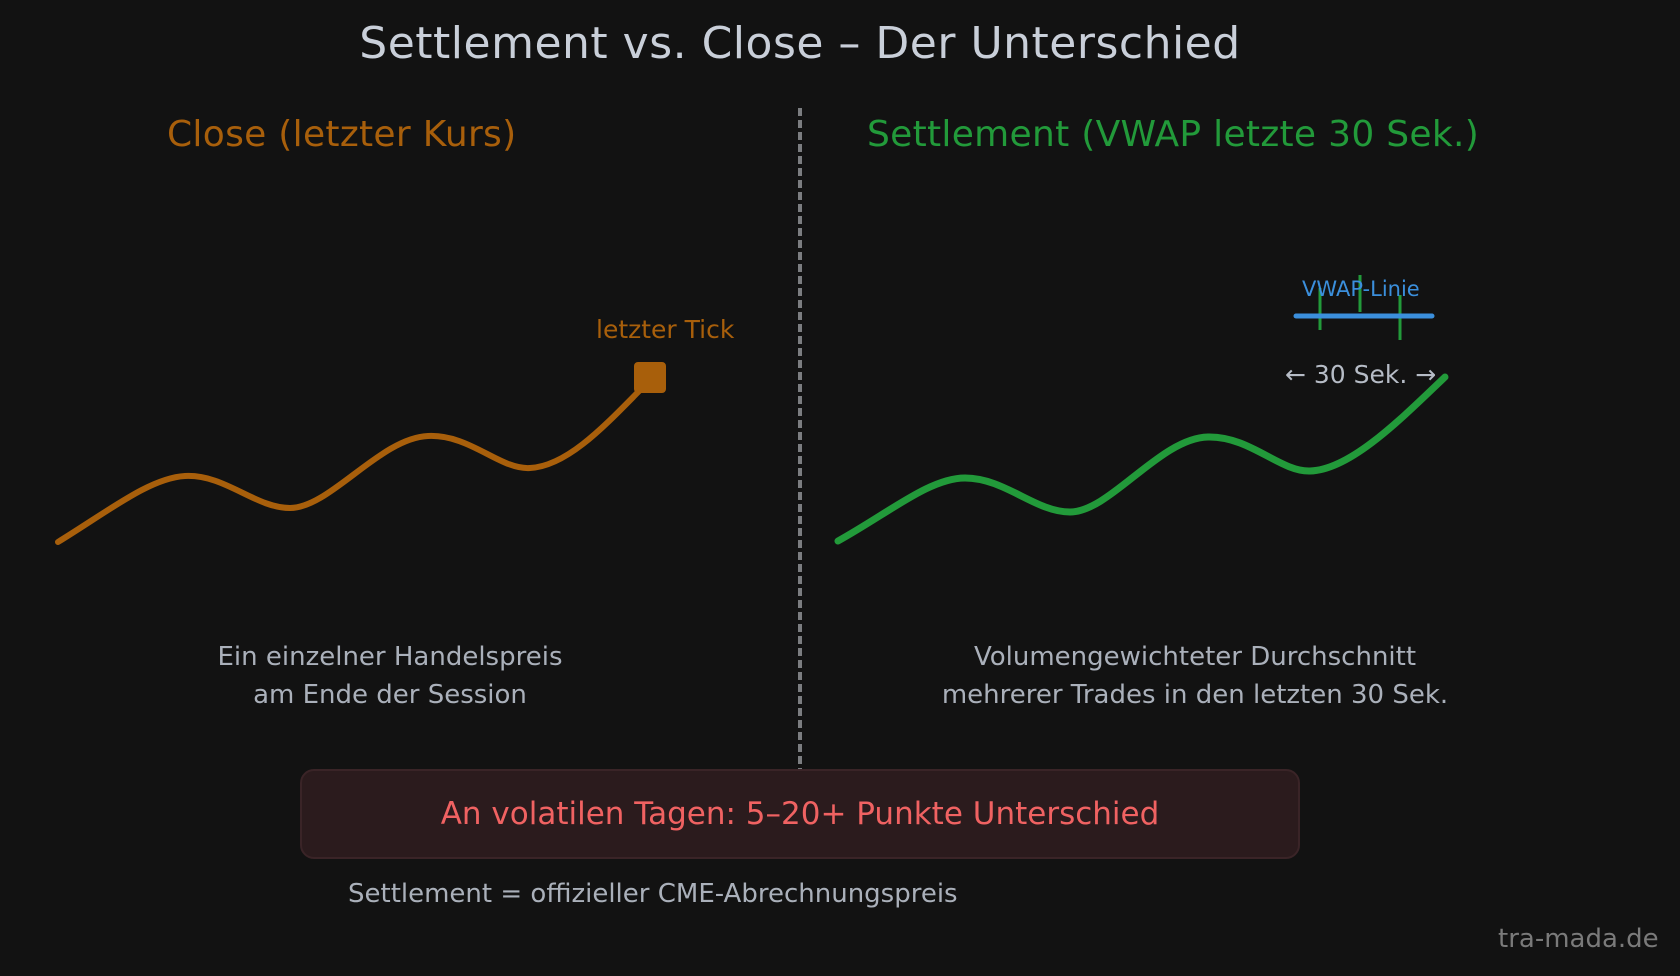 The image size is (1680, 976). Describe the element at coordinates (650, 377) in the screenshot. I see `last-tick-marker` at that location.